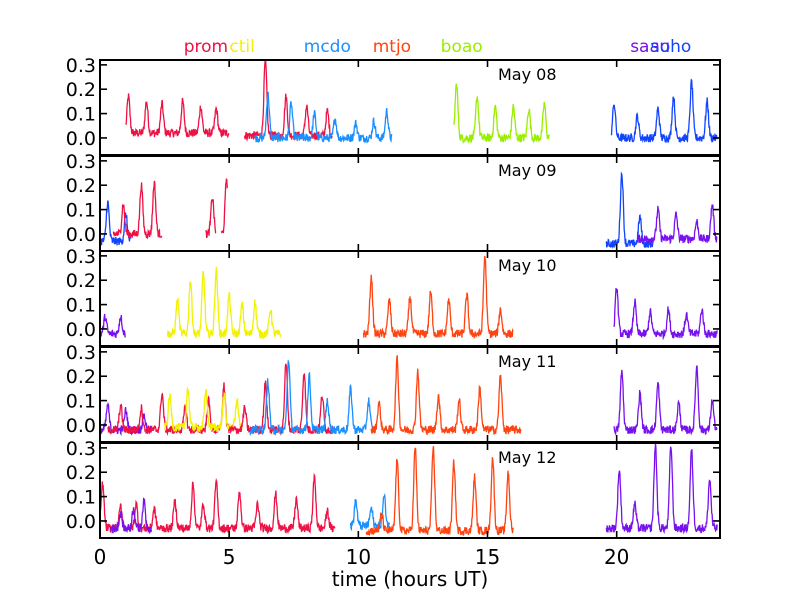 This screenshot has height=604, width=800. What do you see at coordinates (671, 47) in the screenshot?
I see `legend-label-suho: suho` at bounding box center [671, 47].